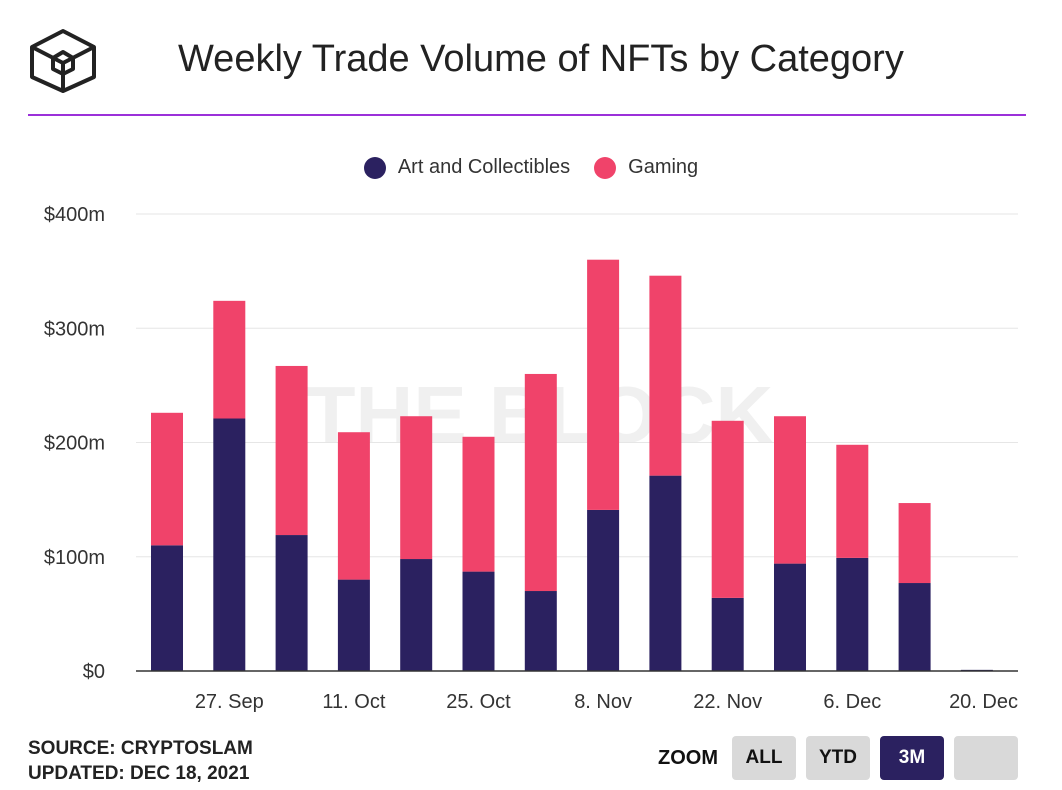 This screenshot has height=790, width=1062. Describe the element at coordinates (663, 167) in the screenshot. I see `legend-label-gaming: Gaming` at that location.